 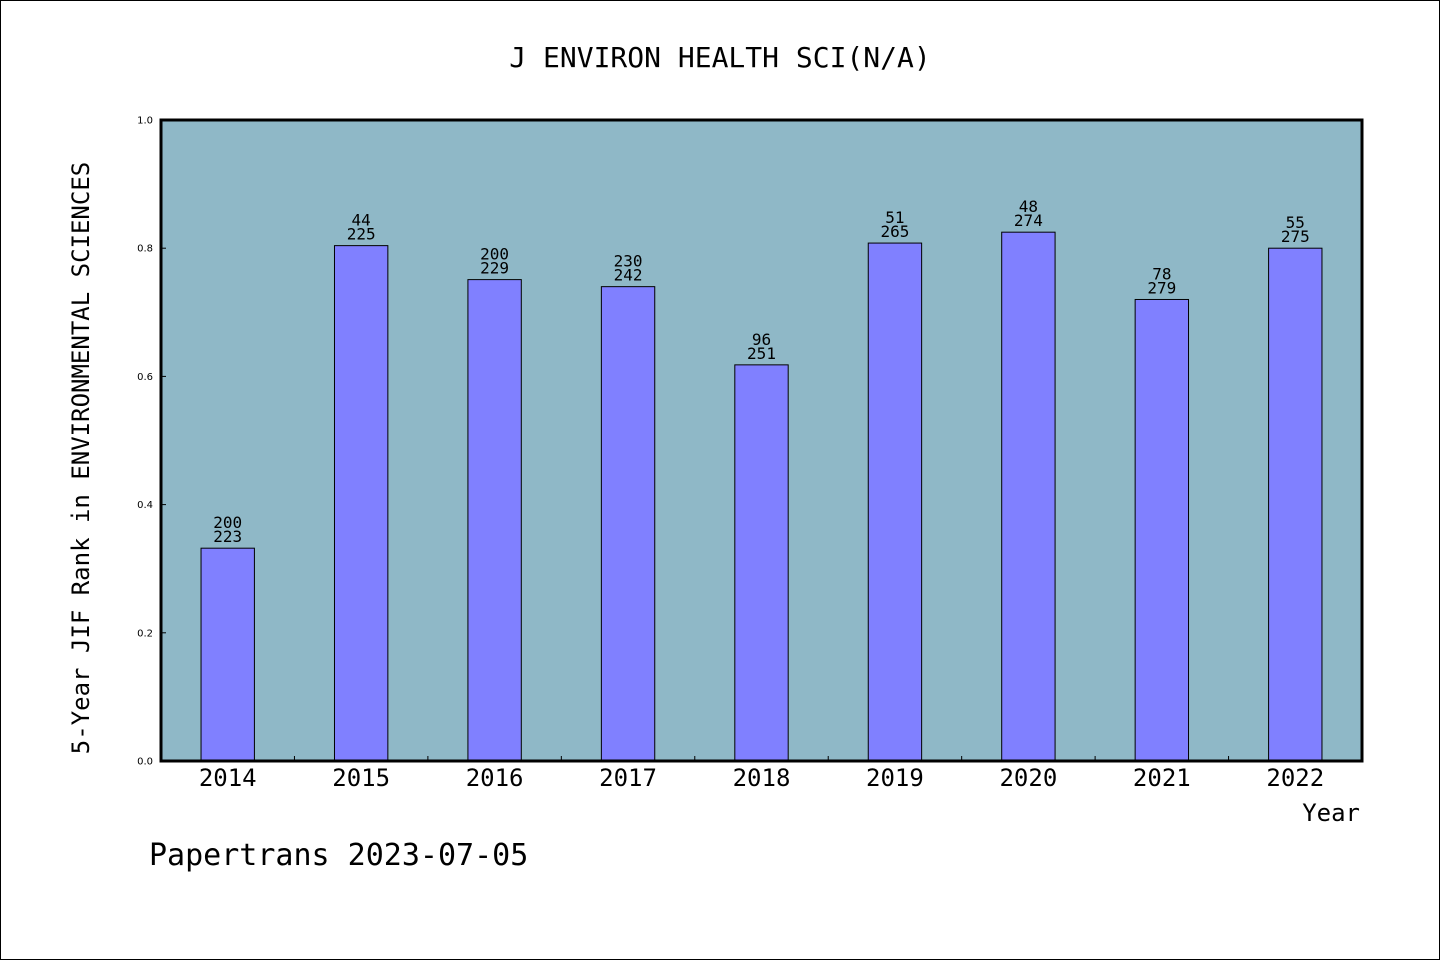 What do you see at coordinates (1295, 222) in the screenshot?
I see `bar-label-top: 55` at bounding box center [1295, 222].